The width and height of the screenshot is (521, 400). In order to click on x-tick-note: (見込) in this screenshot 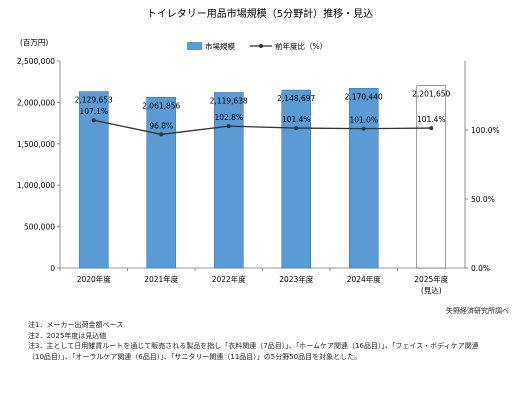, I will do `click(431, 290)`.